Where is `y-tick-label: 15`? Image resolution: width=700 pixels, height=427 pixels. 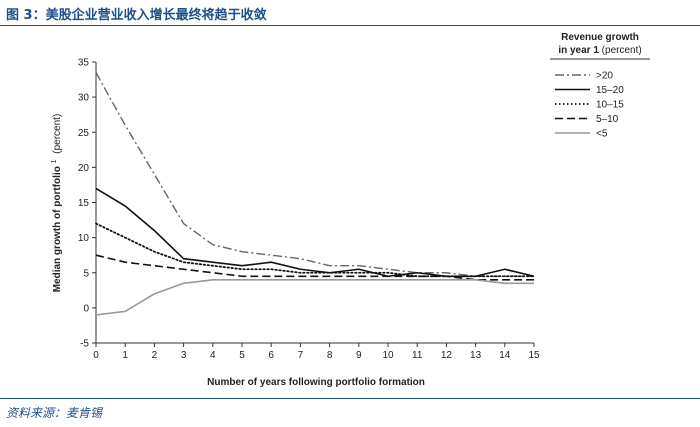 y-tick-label: 15 is located at coordinates (84, 203).